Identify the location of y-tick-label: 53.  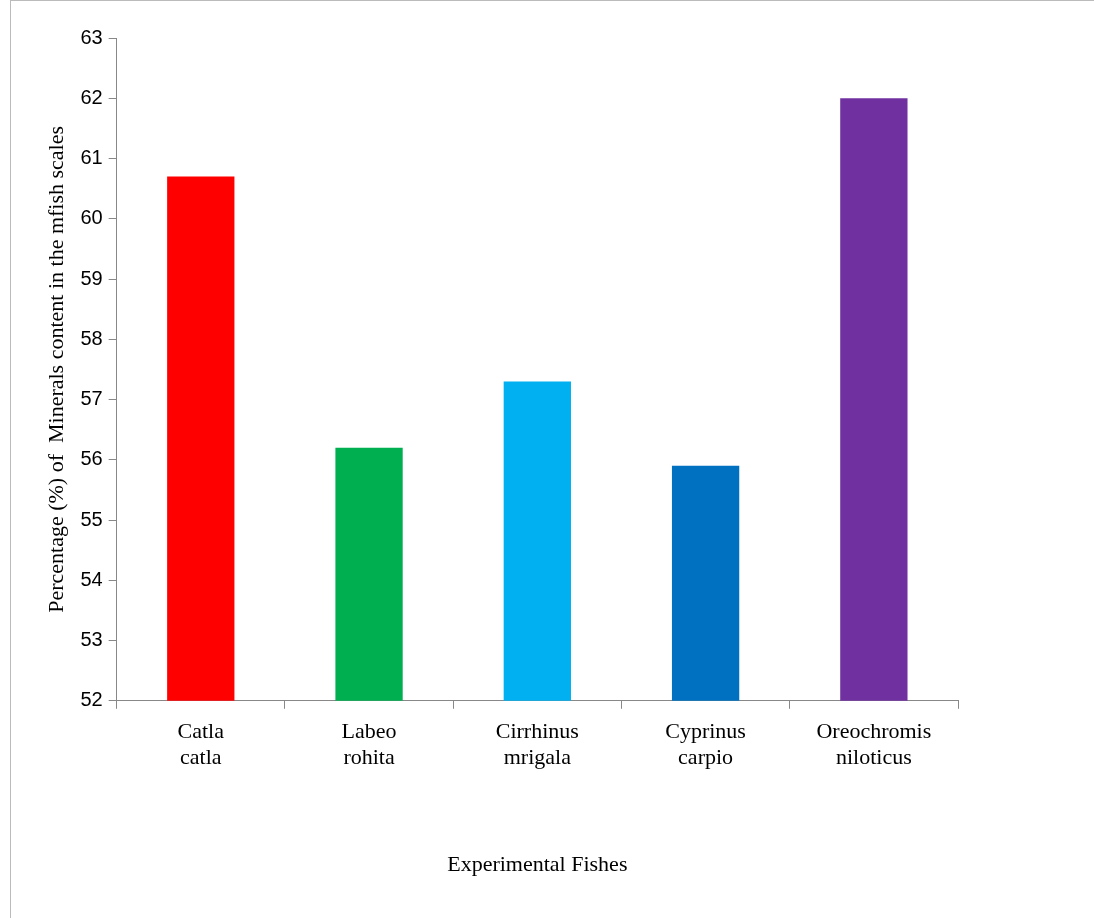
(91, 639).